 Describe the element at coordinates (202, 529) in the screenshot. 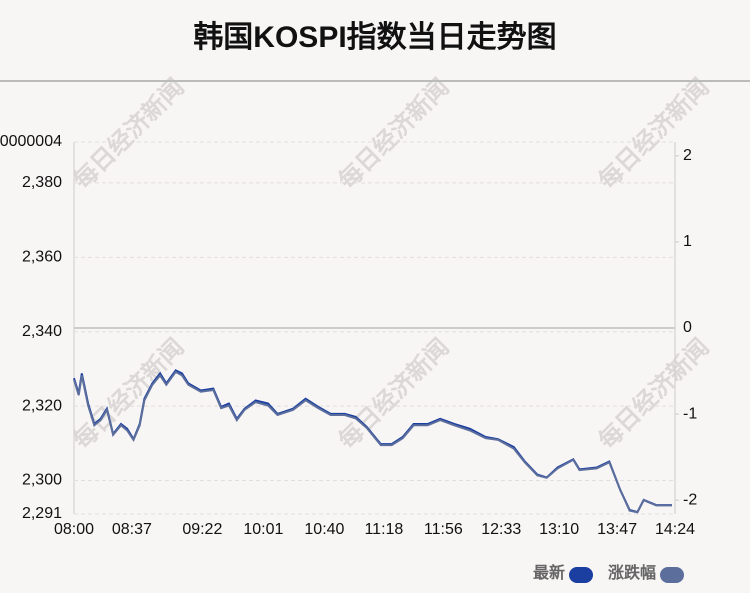

I see `x-tick-label: 09:22` at that location.